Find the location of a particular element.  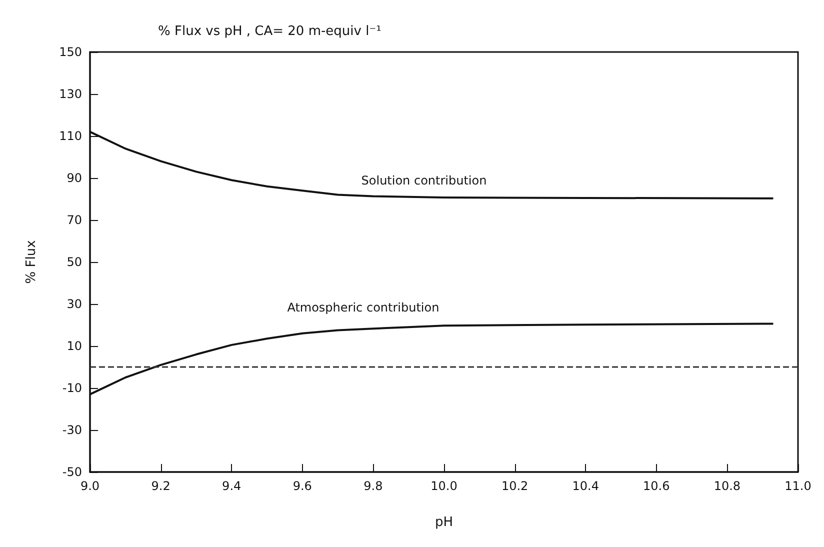

x-tick-label: 10.2 is located at coordinates (514, 486).